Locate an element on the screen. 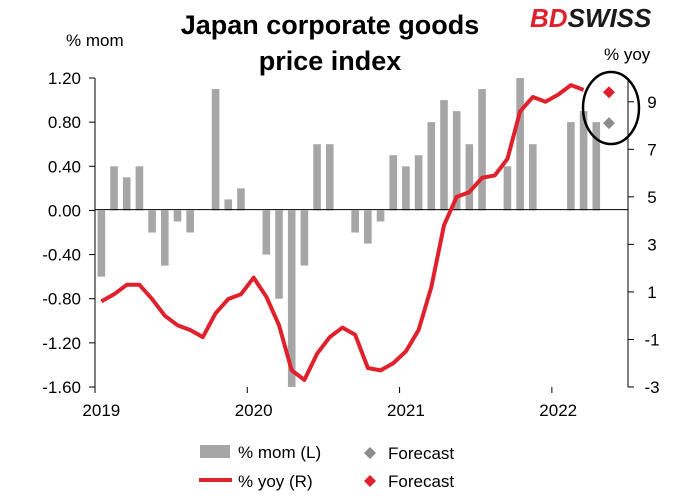 This screenshot has height=499, width=700. legend-swatch-mom-bar is located at coordinates (215, 451).